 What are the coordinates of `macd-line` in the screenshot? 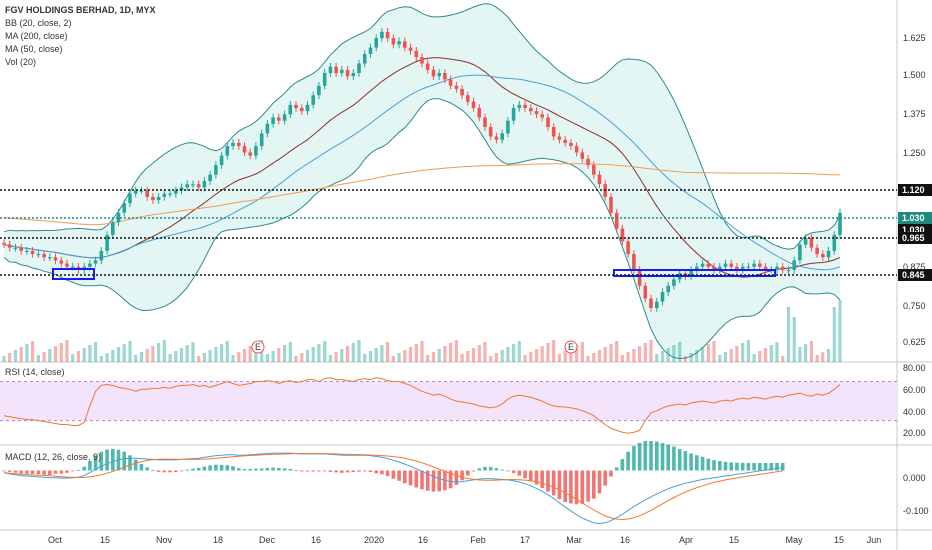 It's located at (393, 488).